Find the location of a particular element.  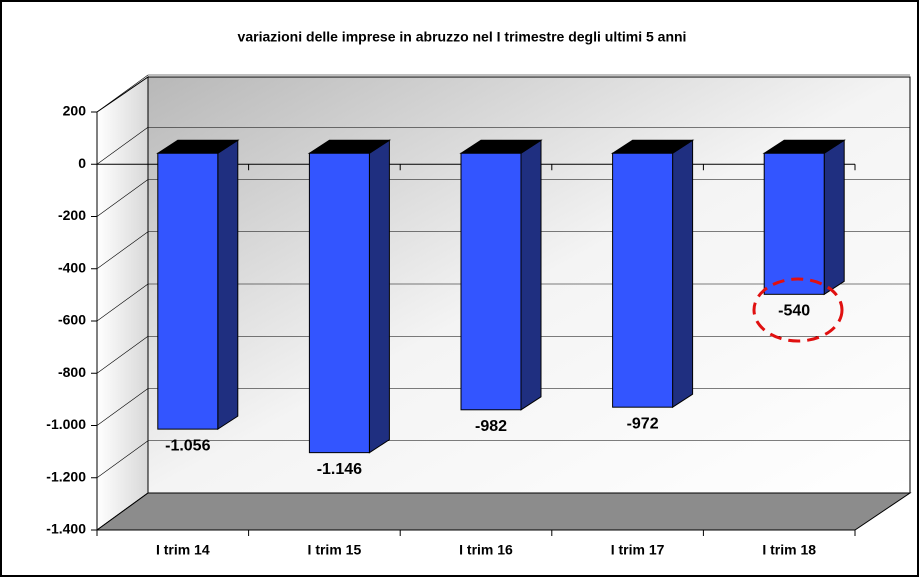

y-tick-label: -1.000 is located at coordinates (66, 424).